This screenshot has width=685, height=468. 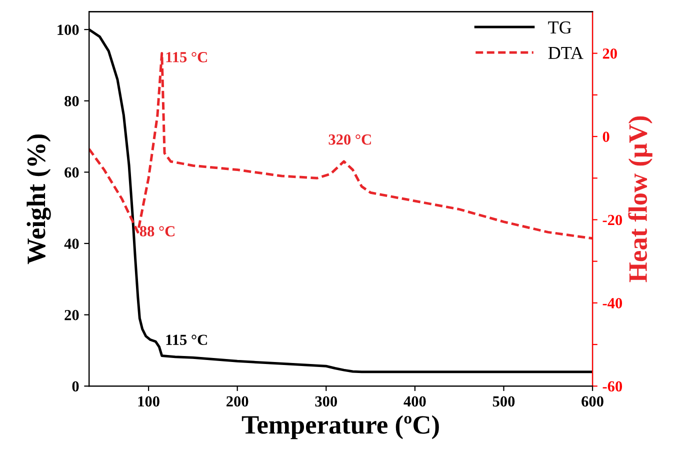 What do you see at coordinates (560, 27) in the screenshot?
I see `legend-label: TG` at bounding box center [560, 27].